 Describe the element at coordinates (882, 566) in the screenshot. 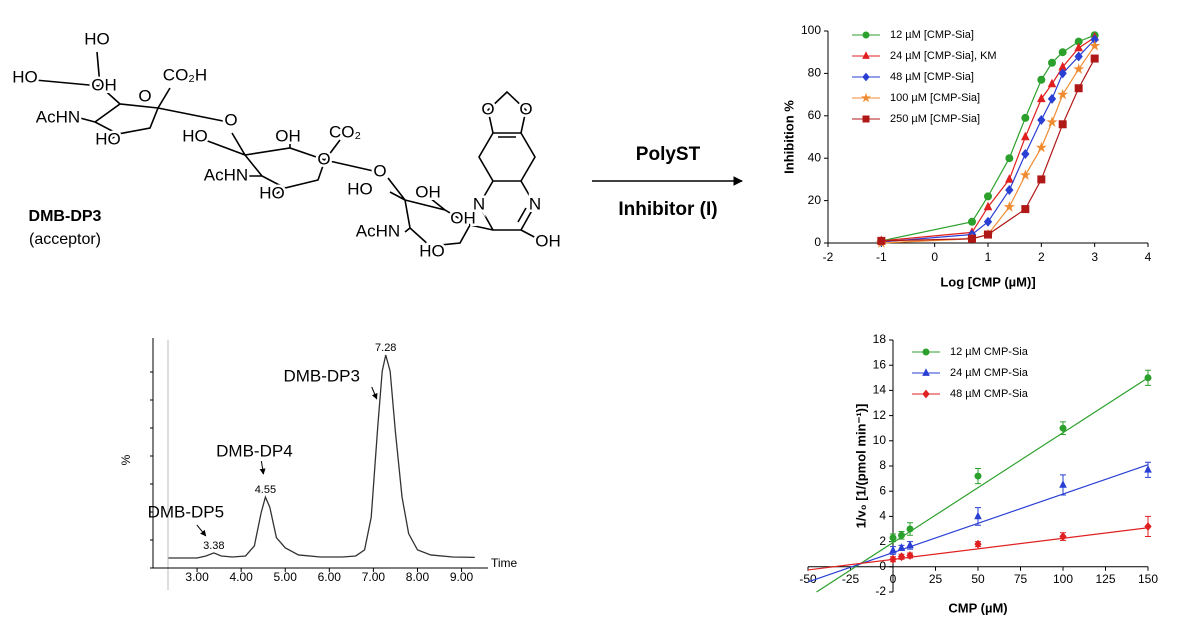

I see `y-tick-label: 0` at that location.